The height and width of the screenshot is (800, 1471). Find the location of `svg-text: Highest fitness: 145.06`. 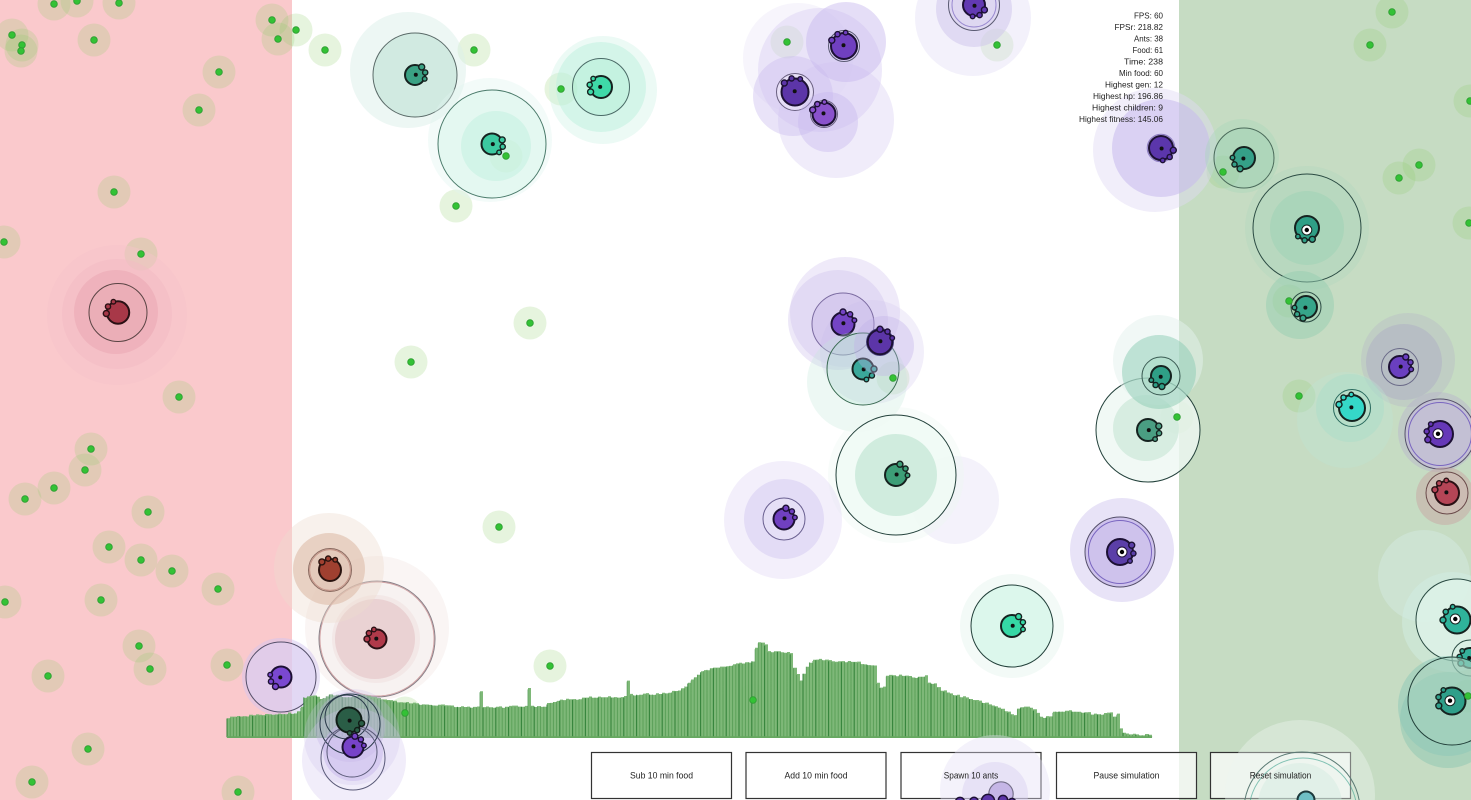

svg-text: Highest fitness: 145.06 is located at coordinates (1121, 119).